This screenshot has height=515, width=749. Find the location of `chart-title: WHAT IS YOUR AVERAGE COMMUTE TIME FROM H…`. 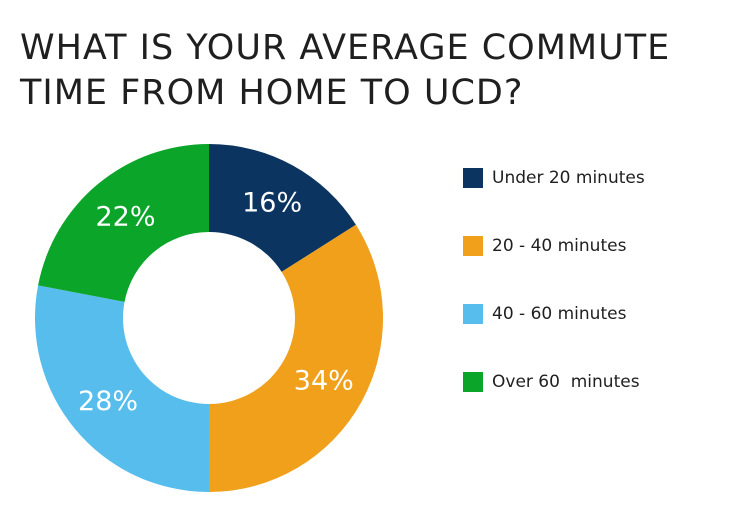

chart-title: WHAT IS YOUR AVERAGE COMMUTE TIME FROM H… is located at coordinates (345, 70).